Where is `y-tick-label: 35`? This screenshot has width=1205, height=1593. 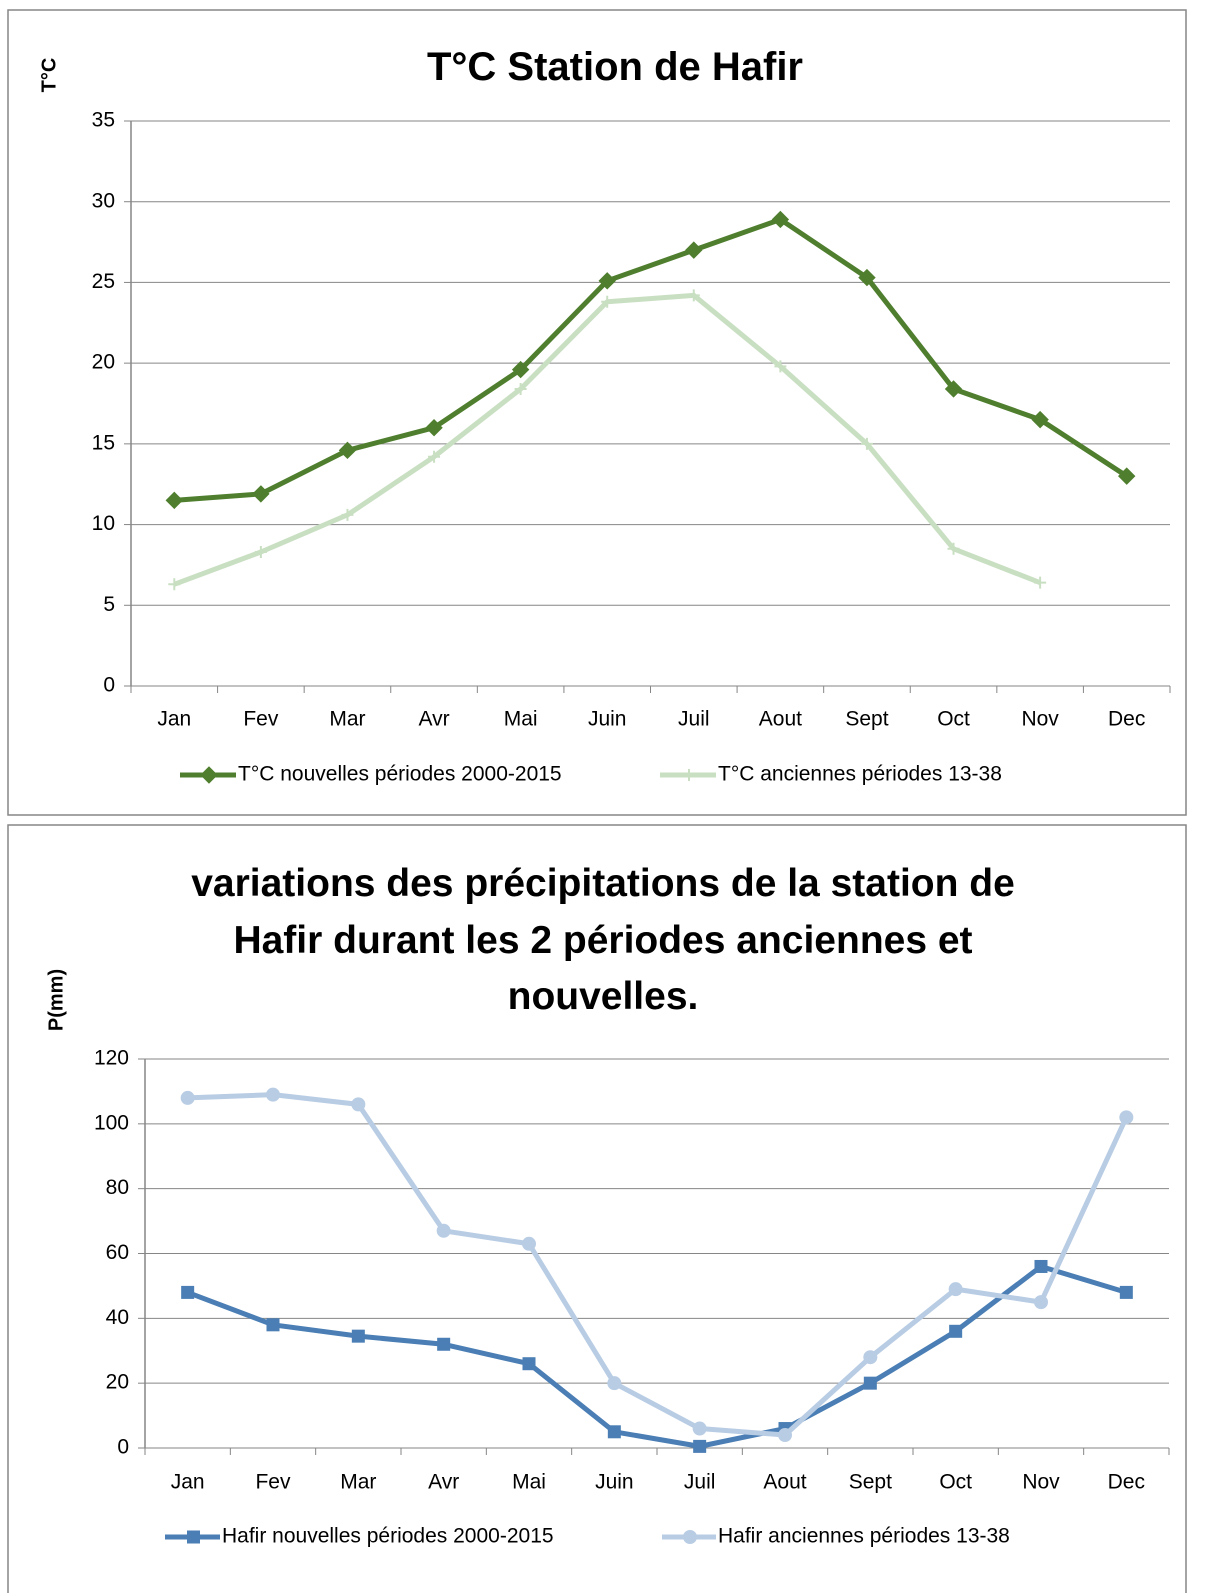
y-tick-label: 35 is located at coordinates (103, 120).